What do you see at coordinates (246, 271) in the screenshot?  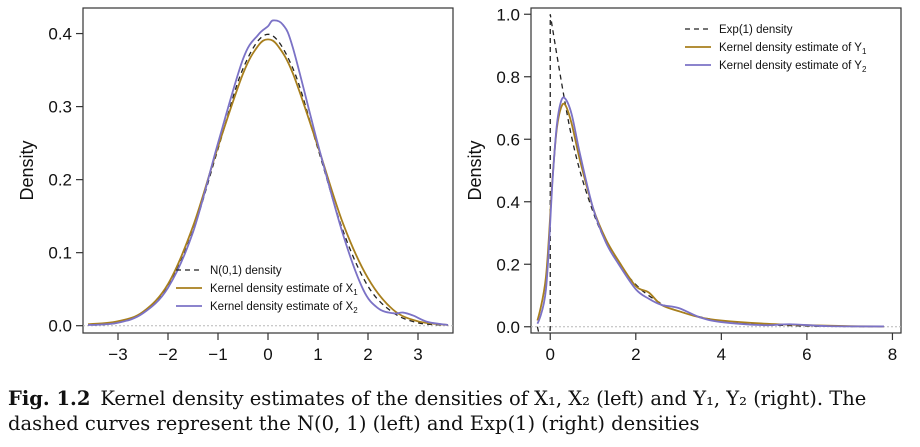 I see `legend-entry-label: N(0,1) density` at bounding box center [246, 271].